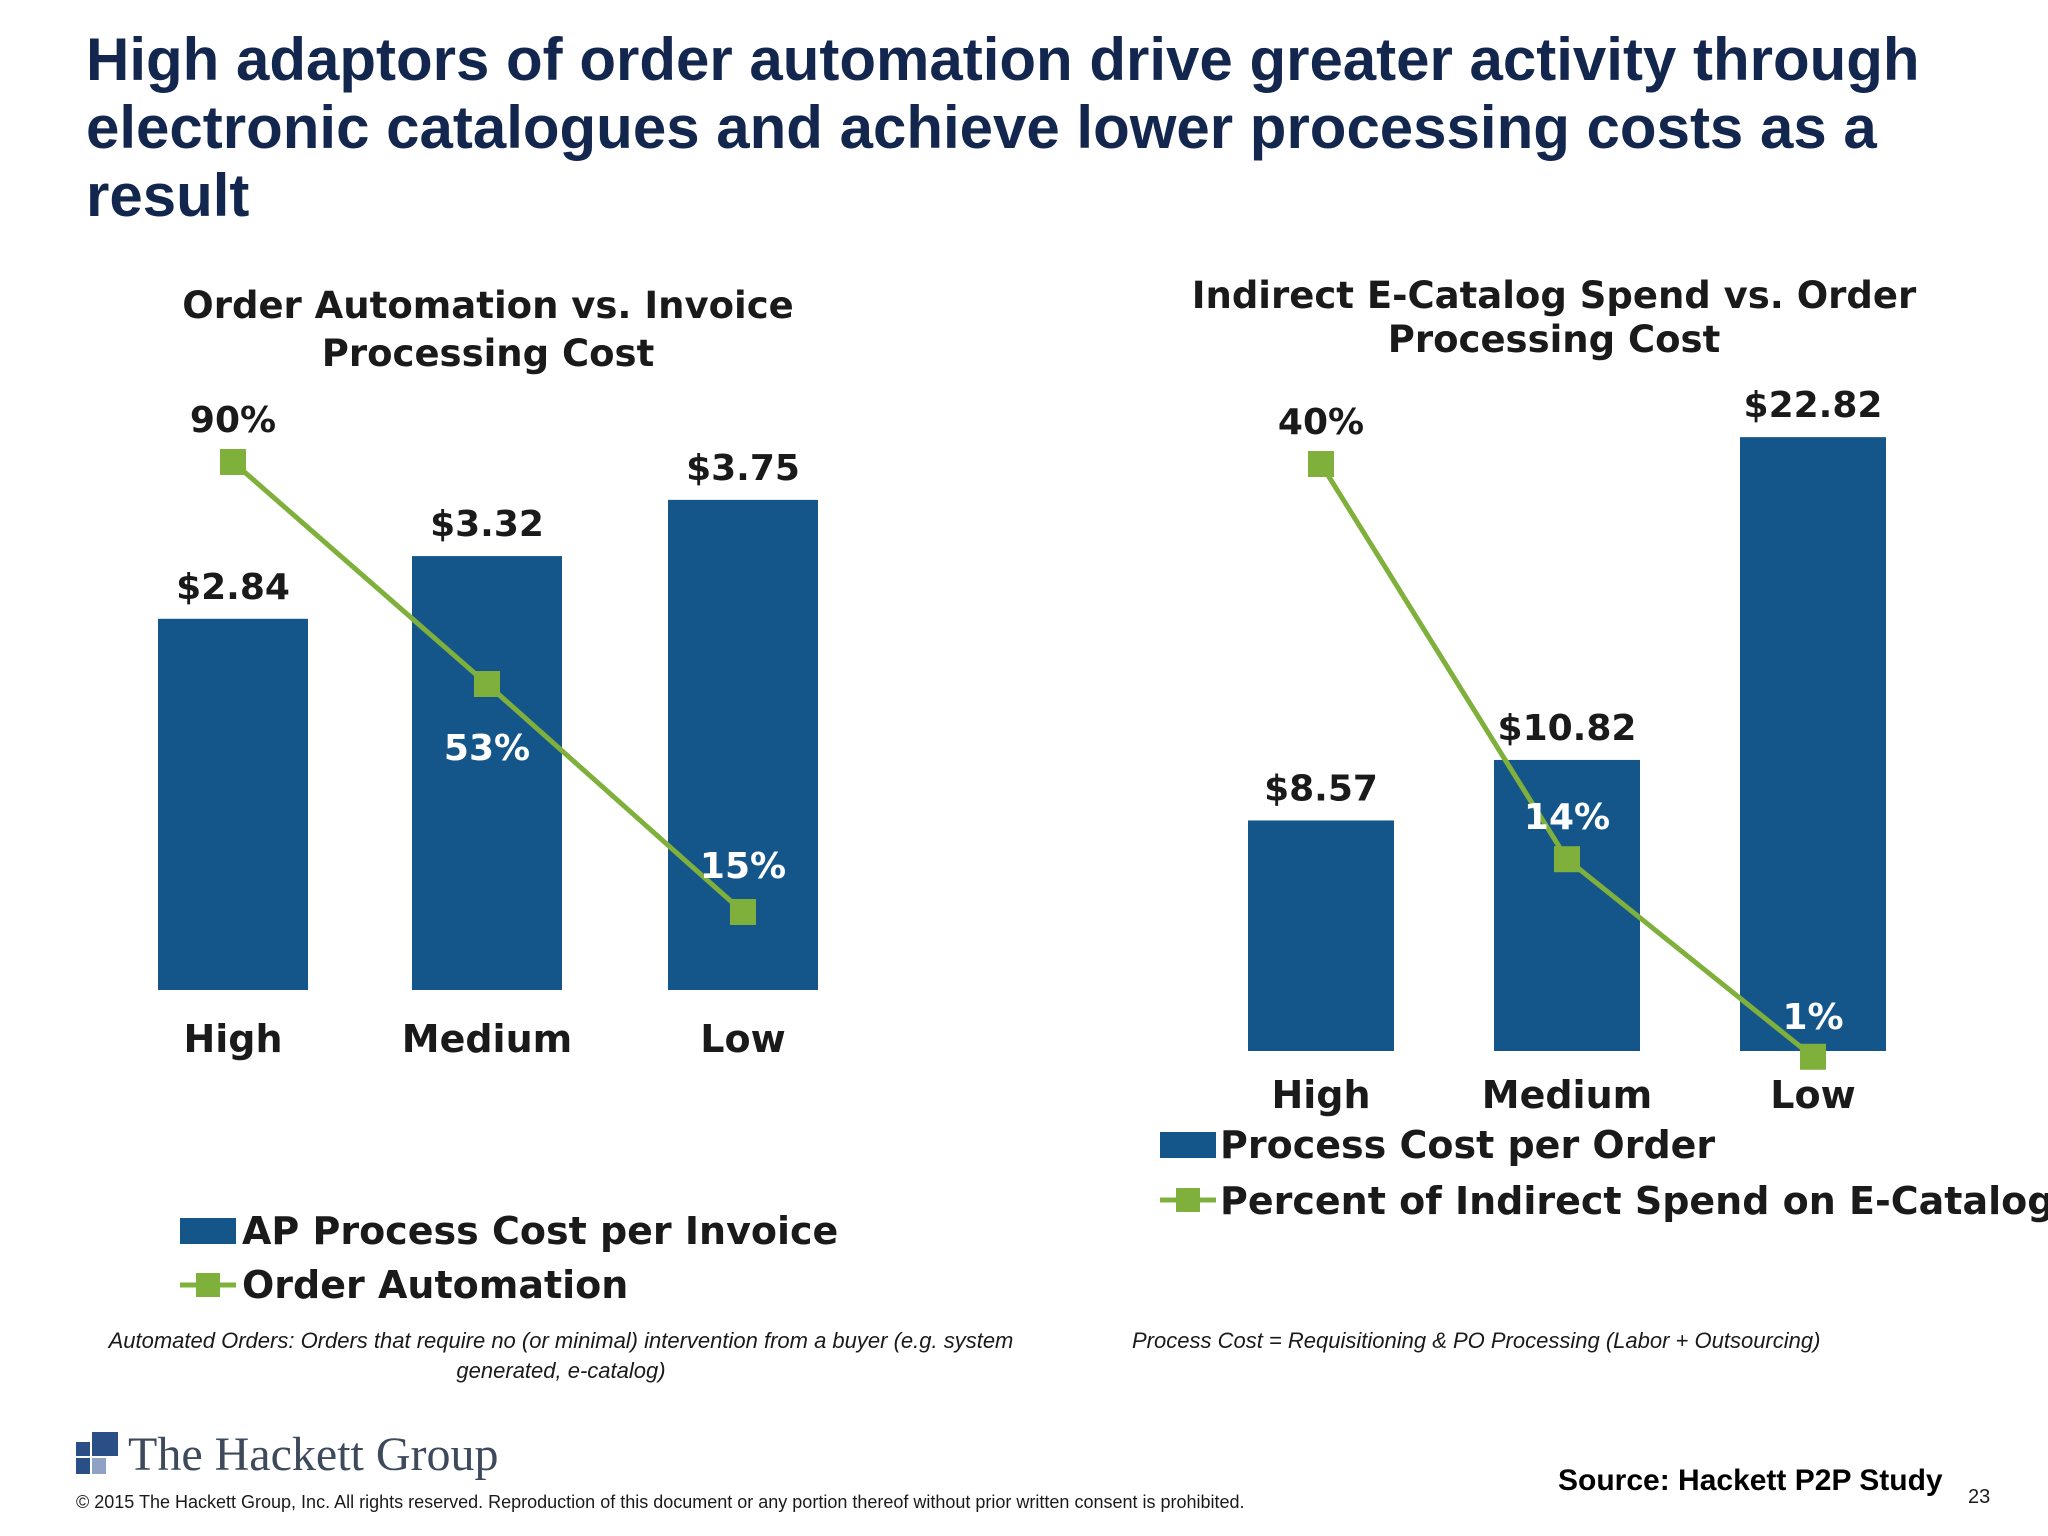  What do you see at coordinates (1813, 1056) in the screenshot?
I see `c2-line-marker-low` at bounding box center [1813, 1056].